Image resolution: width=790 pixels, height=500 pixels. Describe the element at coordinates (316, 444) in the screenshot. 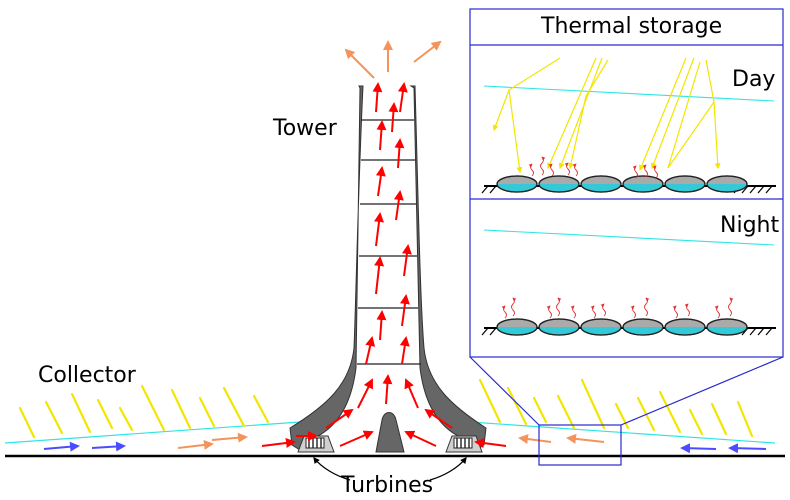

I see `turbine-left` at that location.